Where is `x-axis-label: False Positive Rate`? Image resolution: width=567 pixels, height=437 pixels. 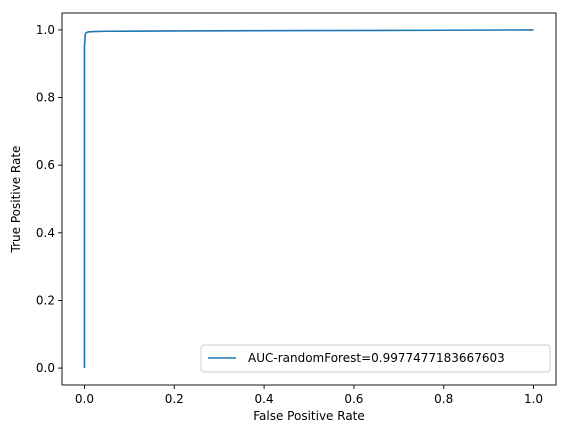 x-axis-label: False Positive Rate is located at coordinates (309, 416).